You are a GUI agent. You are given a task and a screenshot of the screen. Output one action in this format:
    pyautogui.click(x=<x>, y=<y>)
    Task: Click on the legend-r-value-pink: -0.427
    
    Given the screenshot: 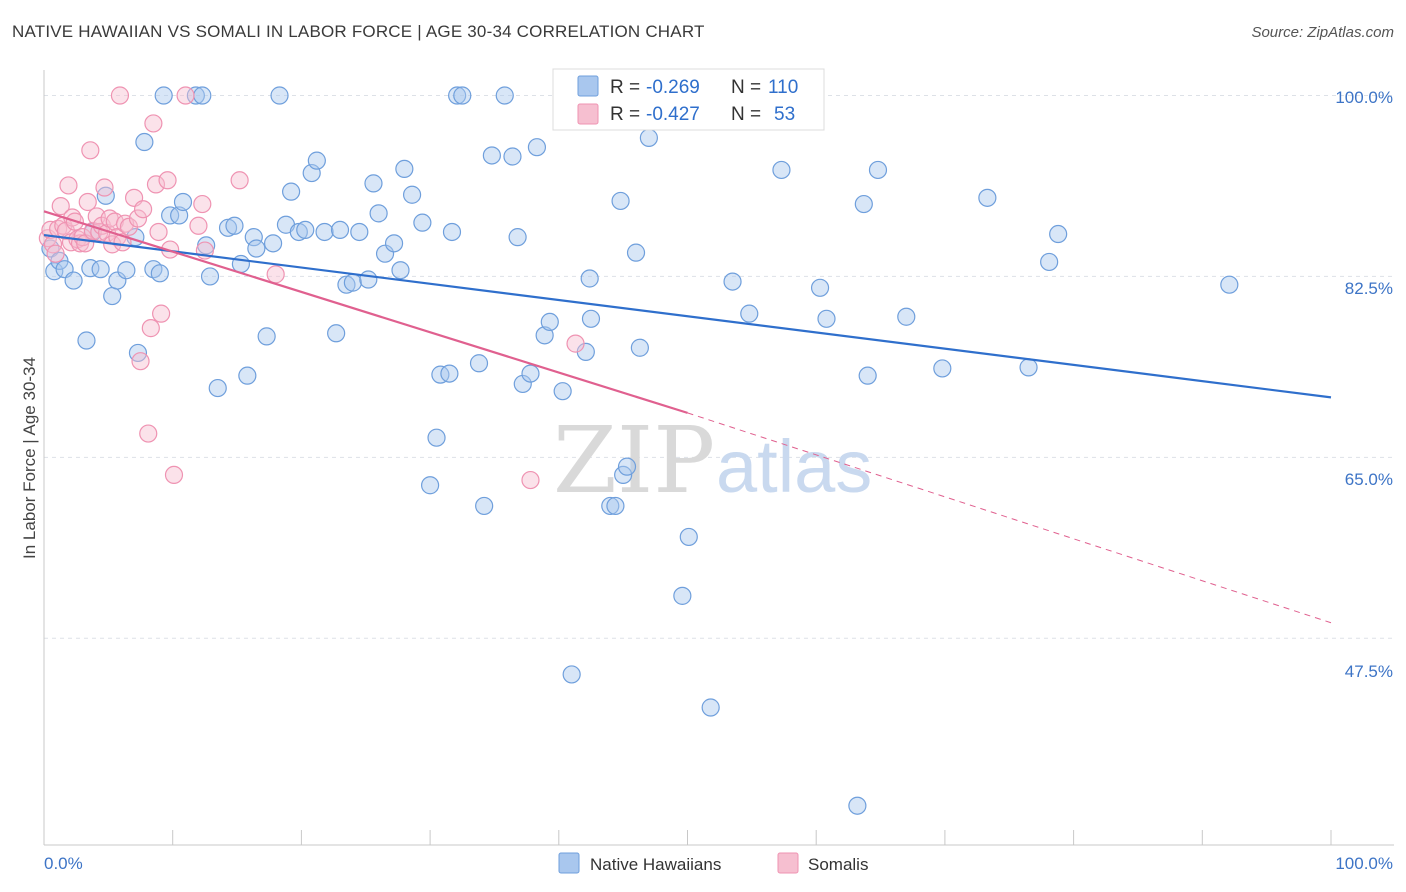 What is the action you would take?
    pyautogui.click(x=673, y=114)
    